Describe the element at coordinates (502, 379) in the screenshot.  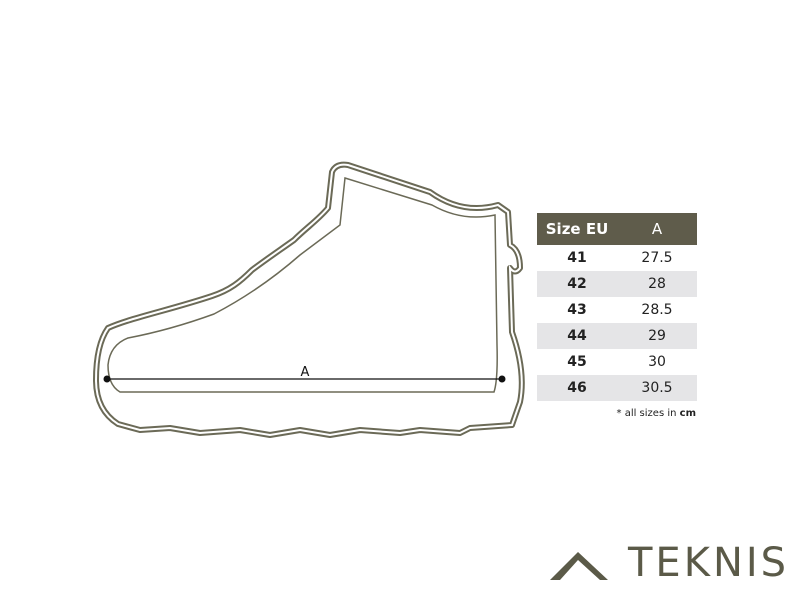
I see `measurement-end-dot` at that location.